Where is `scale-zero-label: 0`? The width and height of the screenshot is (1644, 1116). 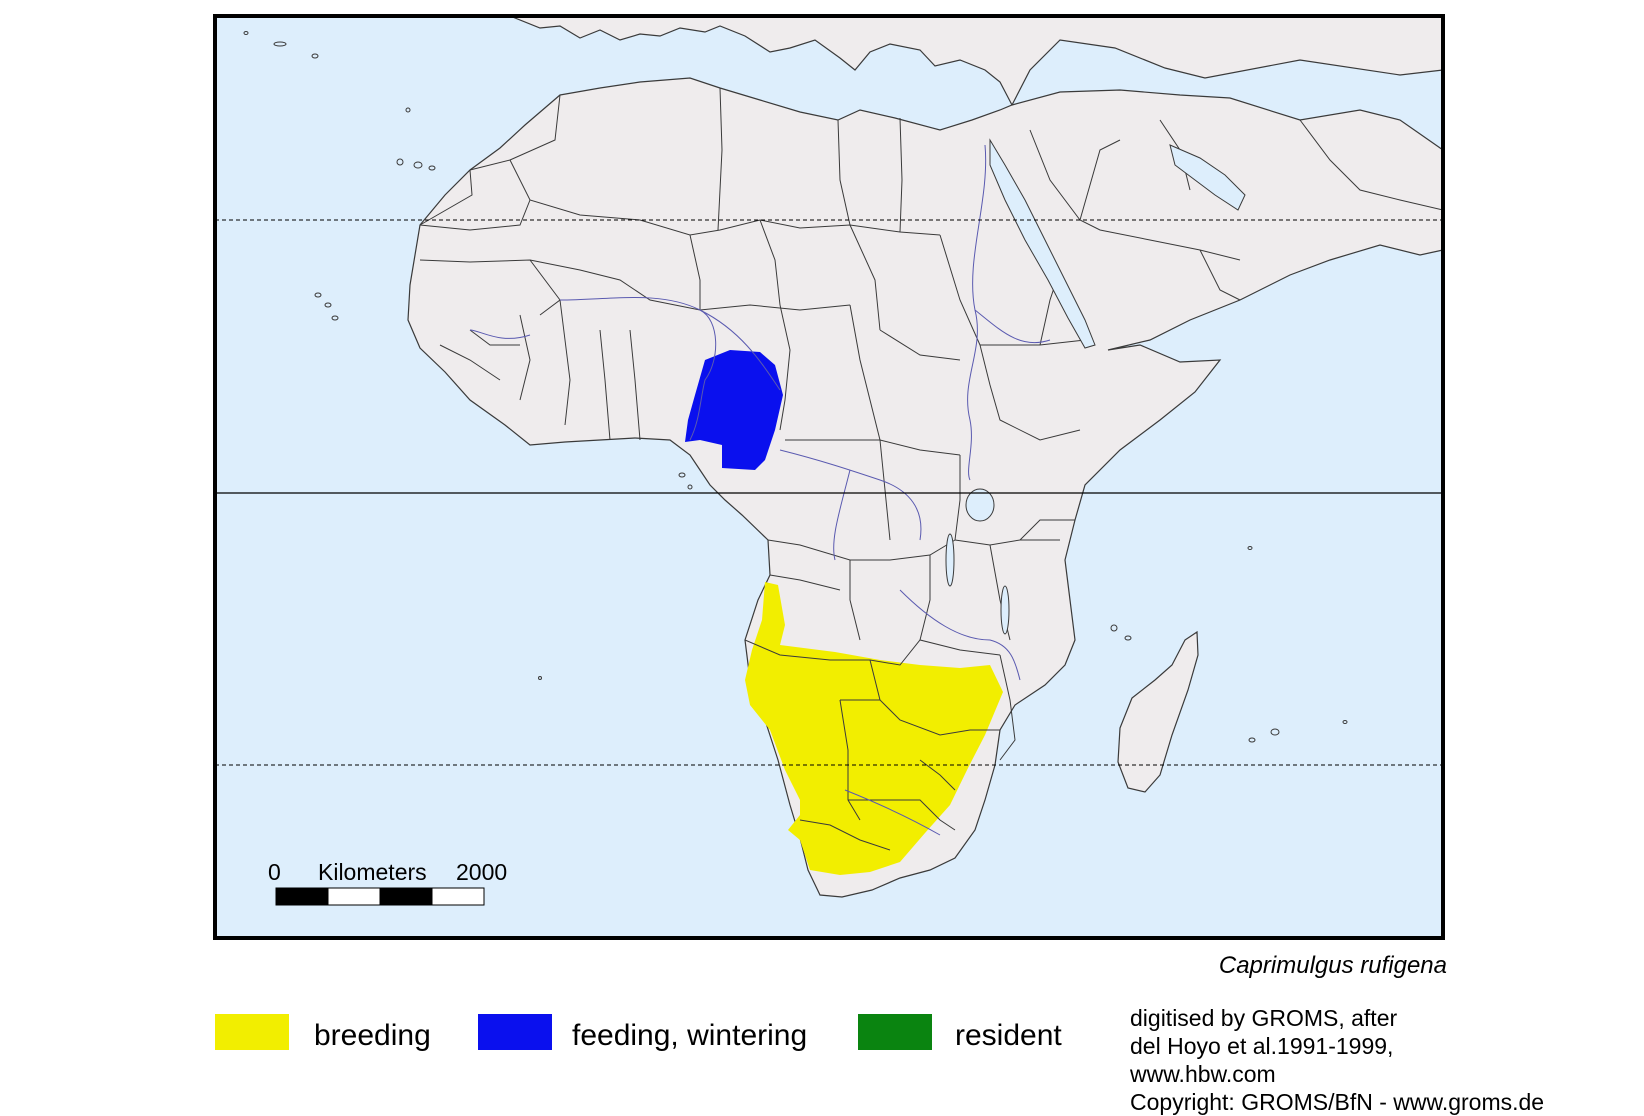
scale-zero-label: 0 is located at coordinates (274, 872).